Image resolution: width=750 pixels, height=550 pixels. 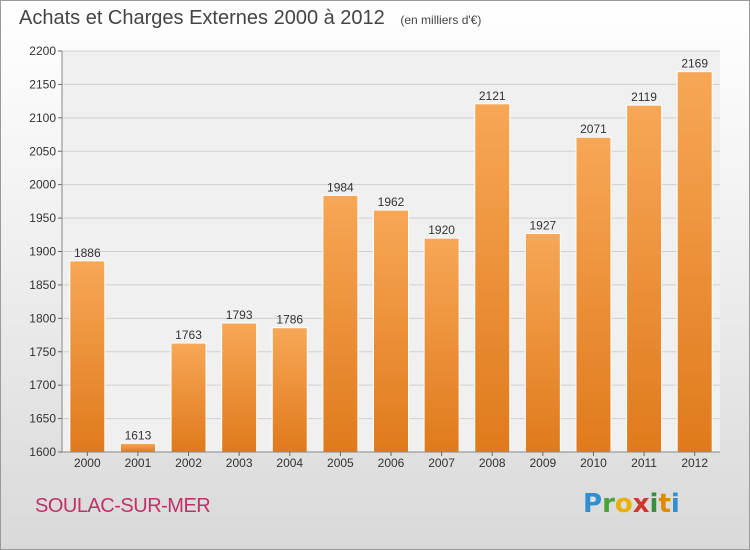 What do you see at coordinates (542, 463) in the screenshot?
I see `x-tick-label: 2009` at bounding box center [542, 463].